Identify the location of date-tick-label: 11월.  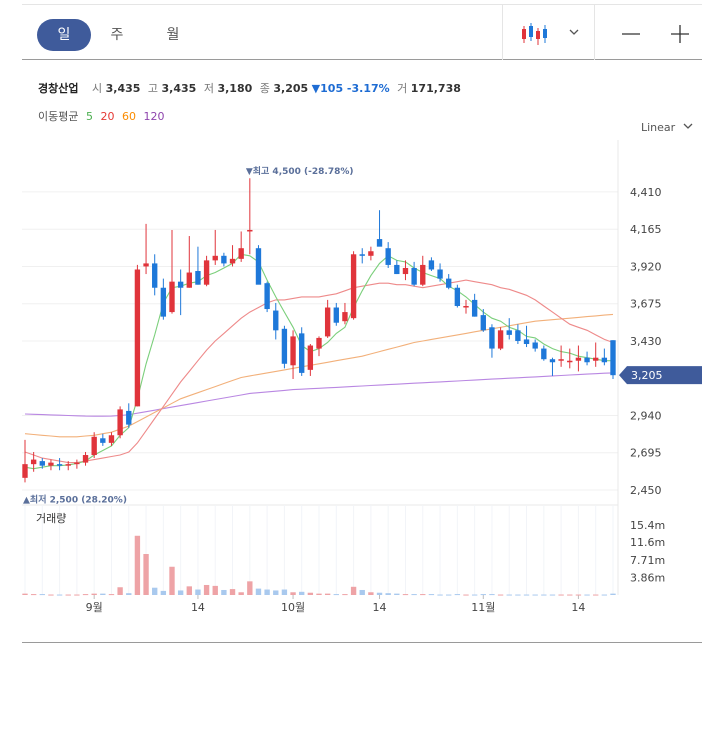
(483, 607).